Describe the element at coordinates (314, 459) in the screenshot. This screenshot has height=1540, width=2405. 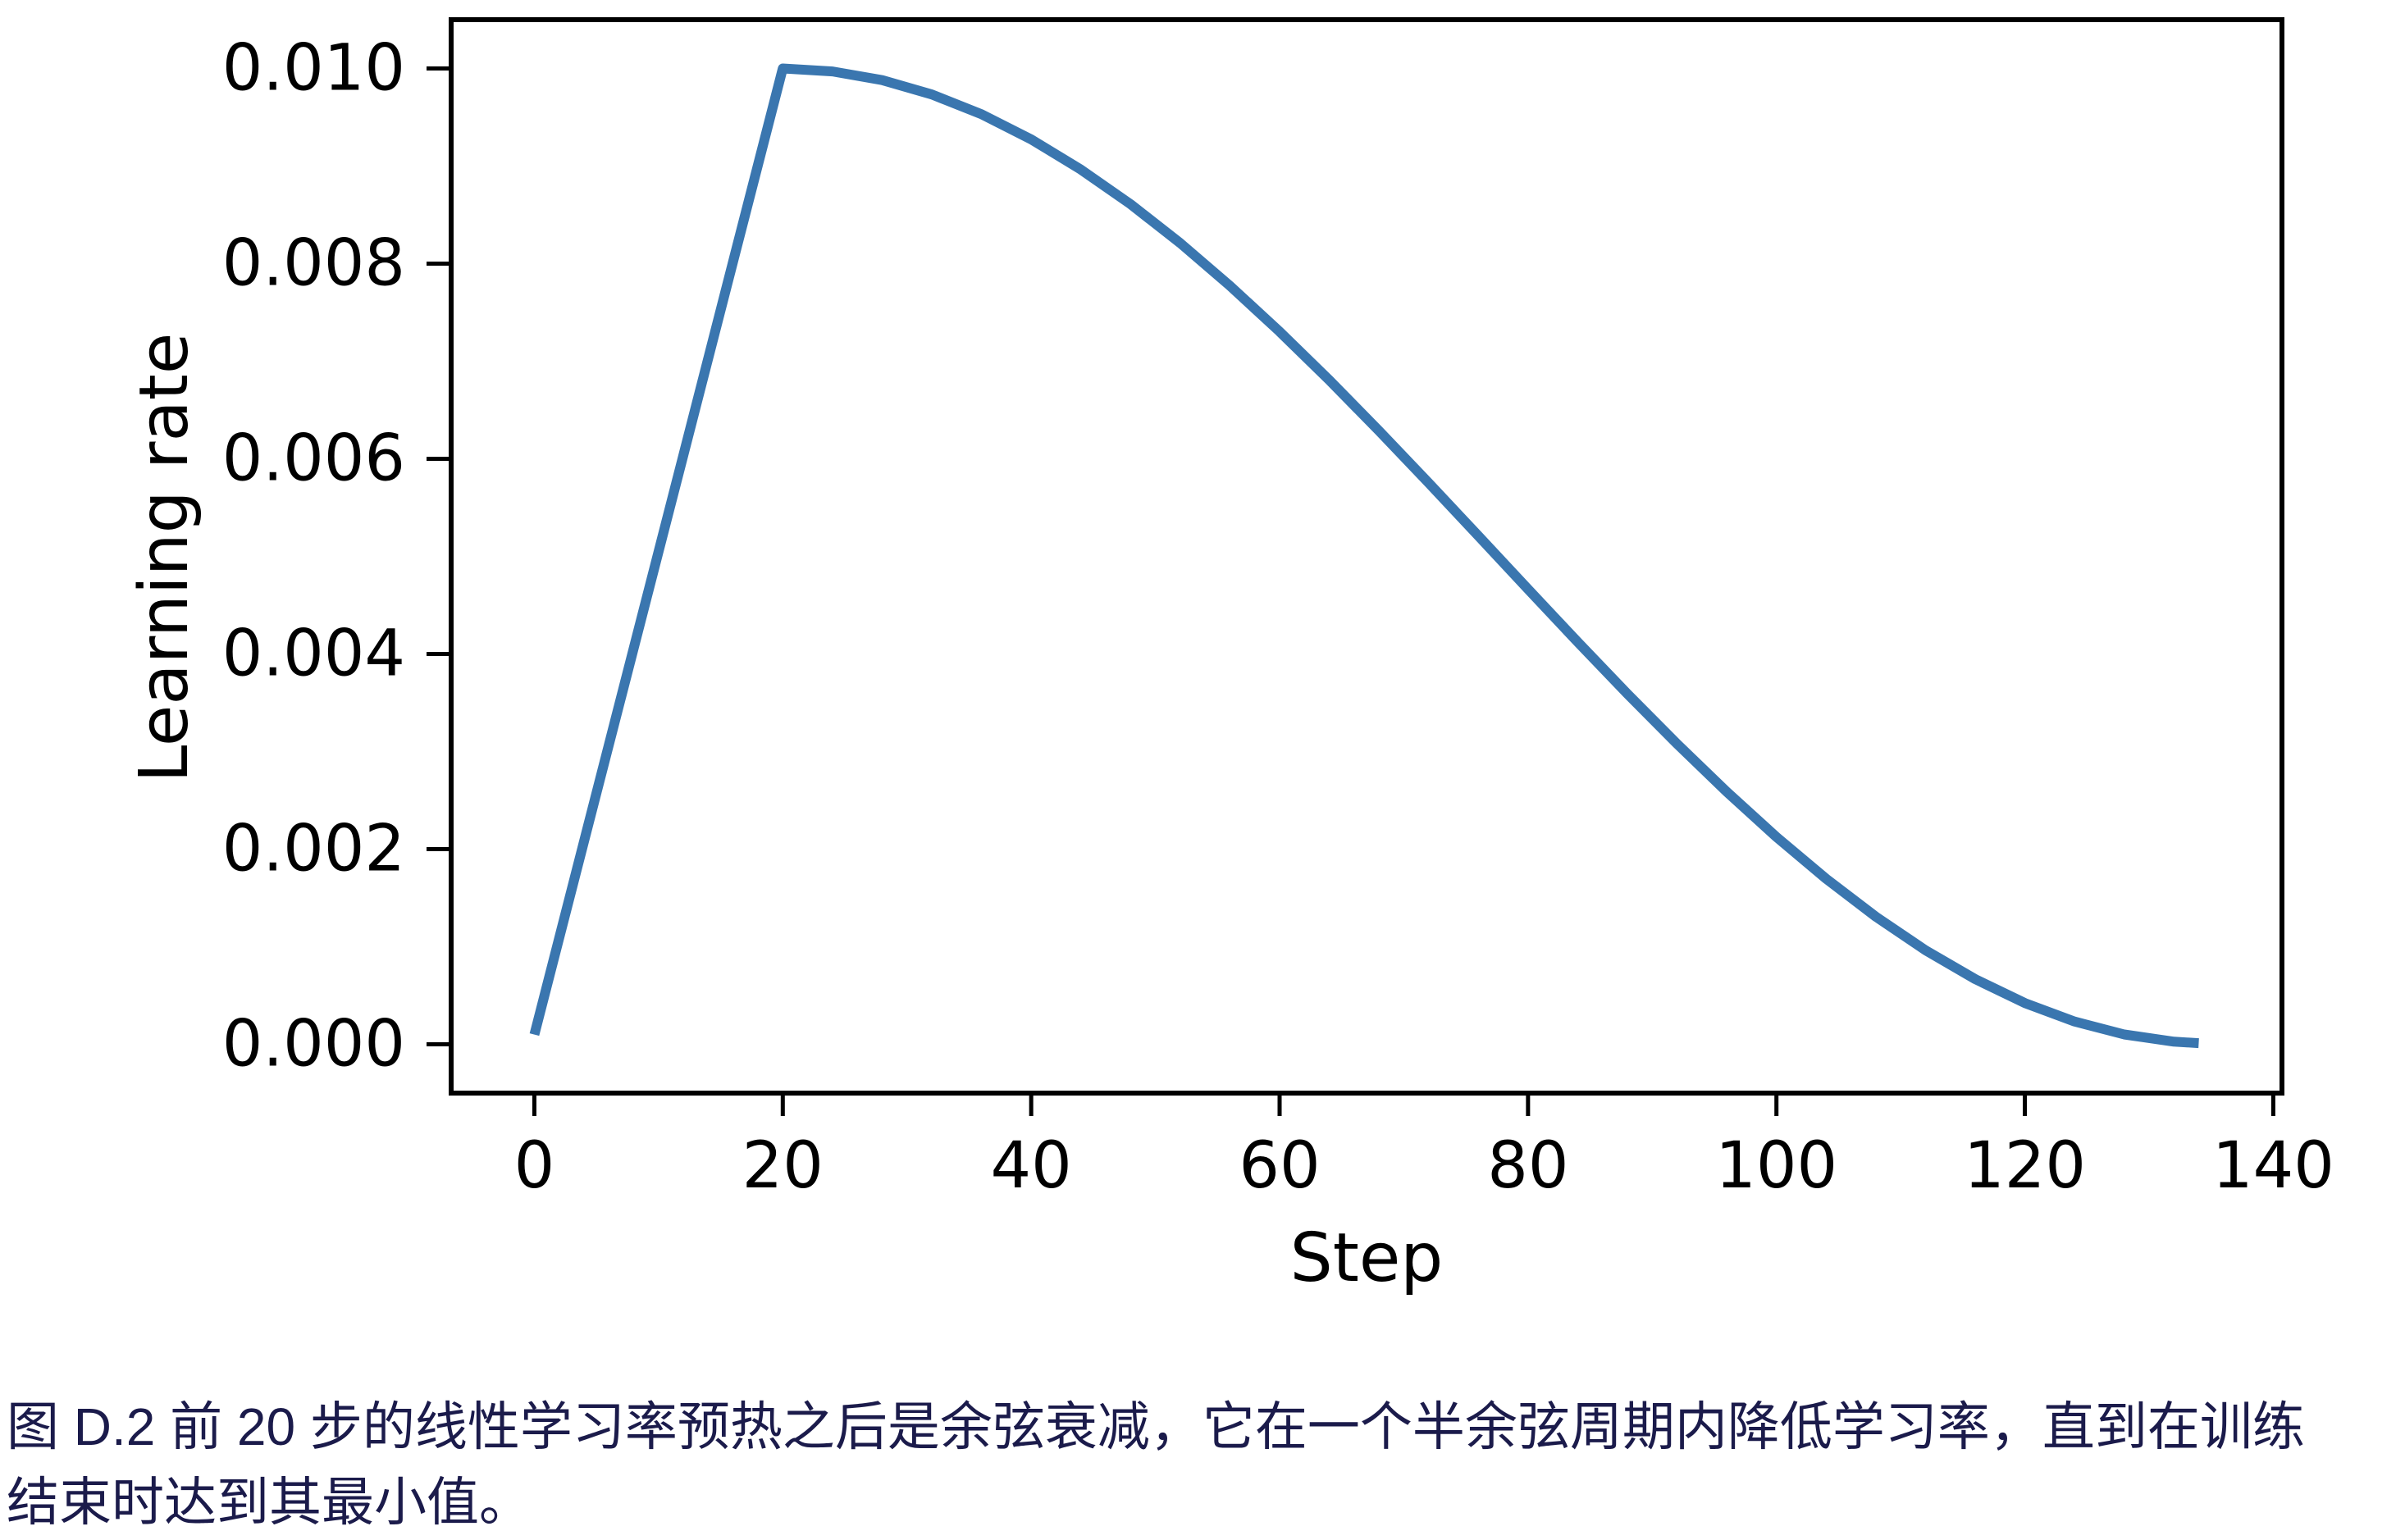
I see `y-tick-label: 0.006` at that location.